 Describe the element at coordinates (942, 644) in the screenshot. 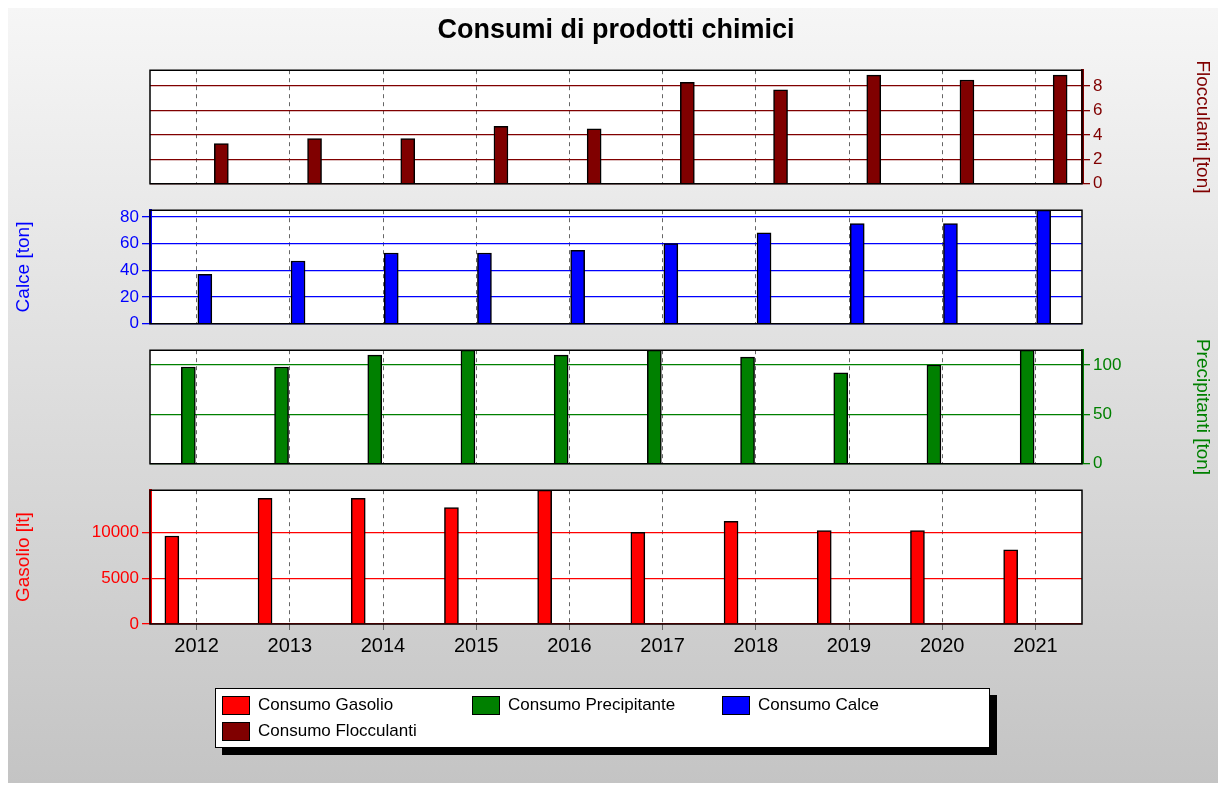

I see `x-tick-label: 2020` at that location.